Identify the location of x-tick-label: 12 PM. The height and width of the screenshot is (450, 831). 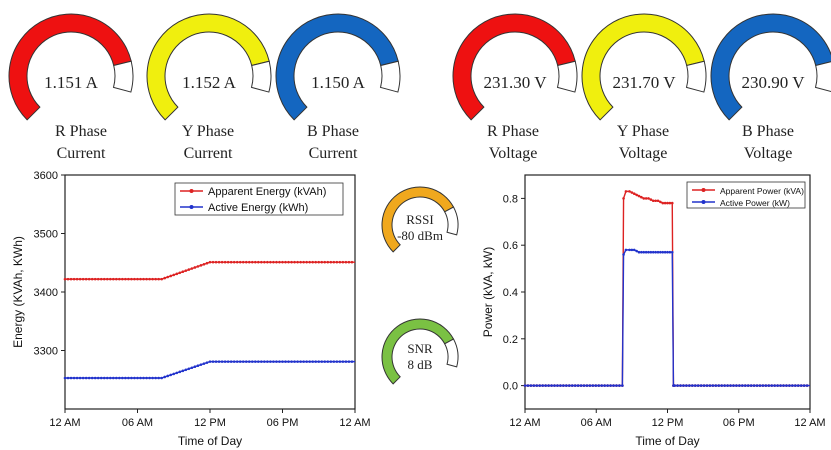
(668, 423).